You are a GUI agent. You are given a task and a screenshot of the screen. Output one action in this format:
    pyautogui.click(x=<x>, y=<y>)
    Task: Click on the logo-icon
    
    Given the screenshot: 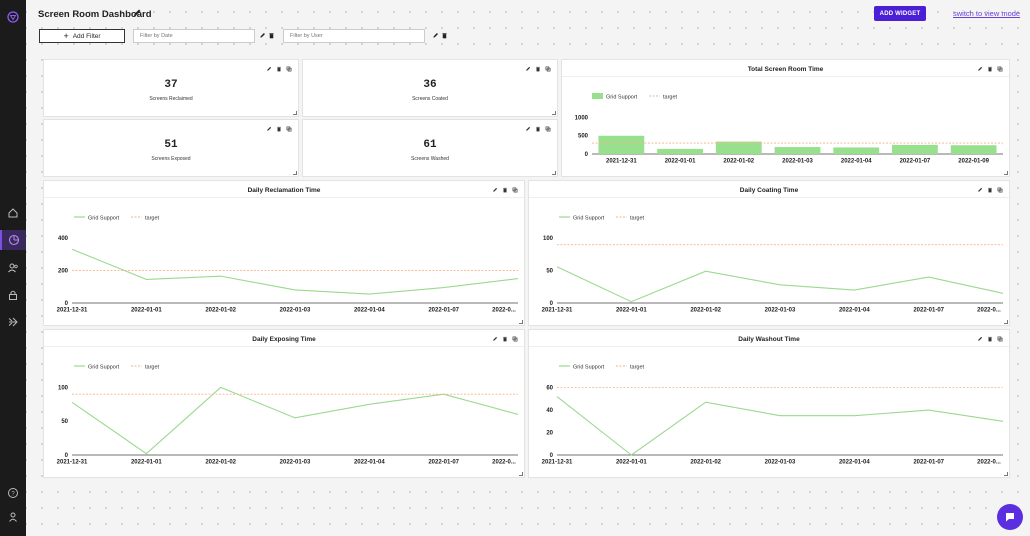 What is the action you would take?
    pyautogui.click(x=13, y=17)
    